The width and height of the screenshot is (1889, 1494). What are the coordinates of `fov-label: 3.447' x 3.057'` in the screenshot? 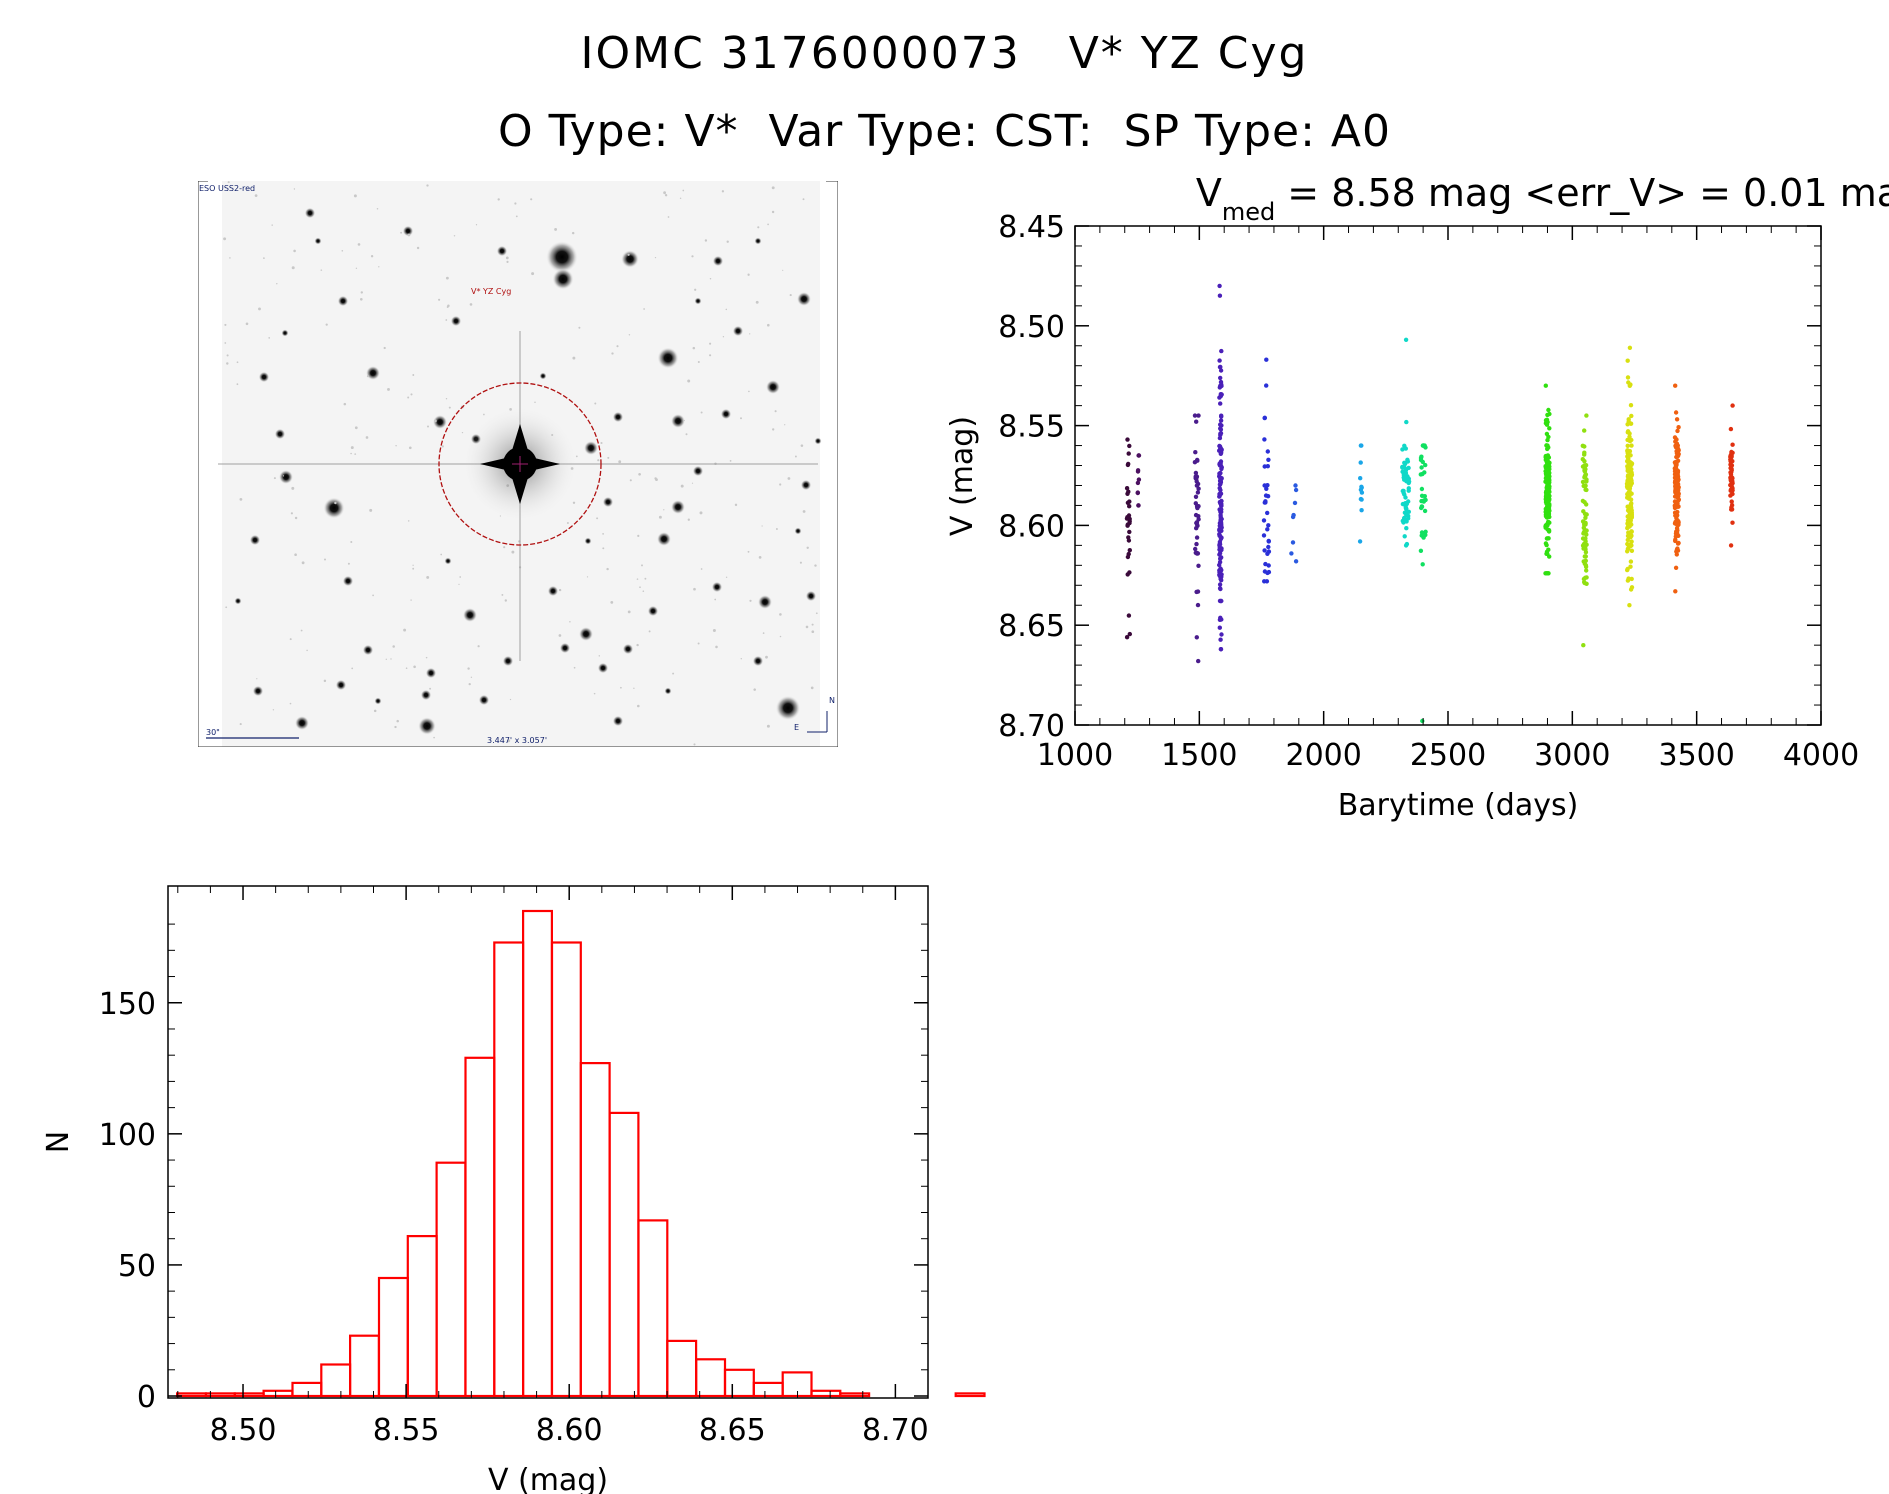 It's located at (517, 740).